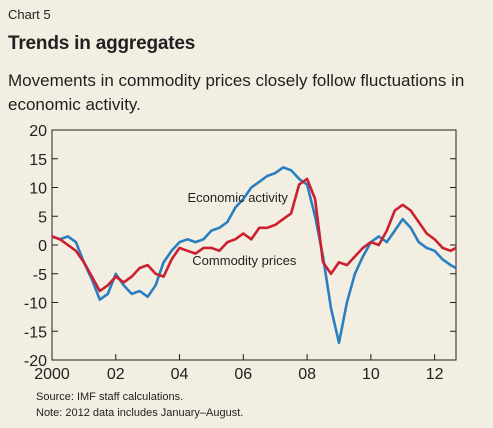  Describe the element at coordinates (35, 332) in the screenshot. I see `y-tick-label: -15` at that location.